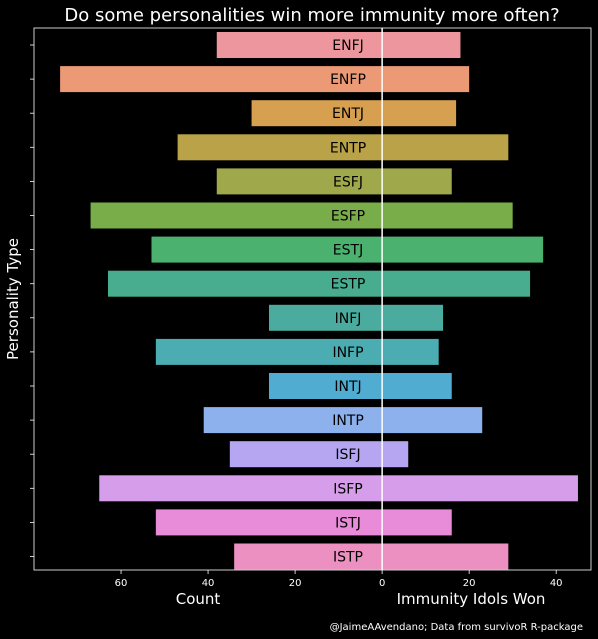 The image size is (598, 639). I want to click on bar-immunity-esfp, so click(447, 215).